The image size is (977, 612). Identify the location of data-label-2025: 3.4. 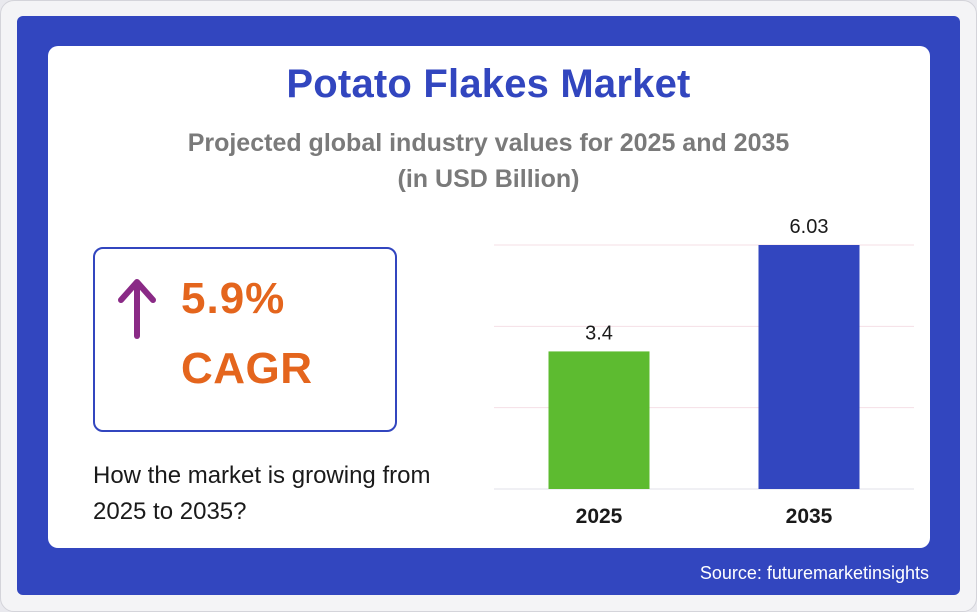
(599, 333).